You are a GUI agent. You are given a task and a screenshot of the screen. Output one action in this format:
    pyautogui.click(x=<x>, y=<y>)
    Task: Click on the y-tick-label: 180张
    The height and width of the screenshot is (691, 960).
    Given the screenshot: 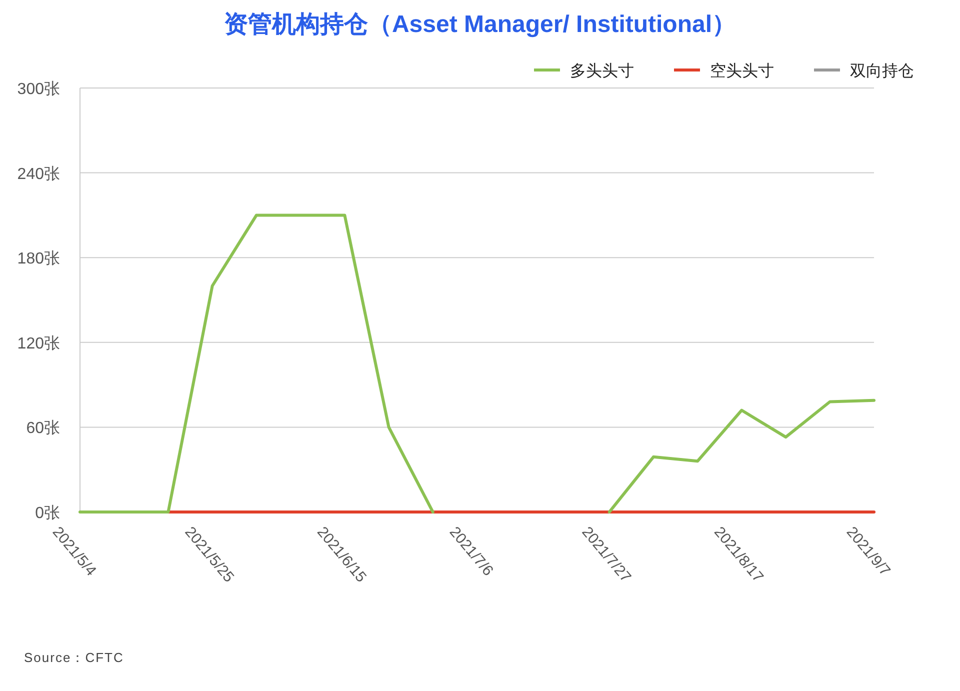 What is the action you would take?
    pyautogui.click(x=38, y=259)
    